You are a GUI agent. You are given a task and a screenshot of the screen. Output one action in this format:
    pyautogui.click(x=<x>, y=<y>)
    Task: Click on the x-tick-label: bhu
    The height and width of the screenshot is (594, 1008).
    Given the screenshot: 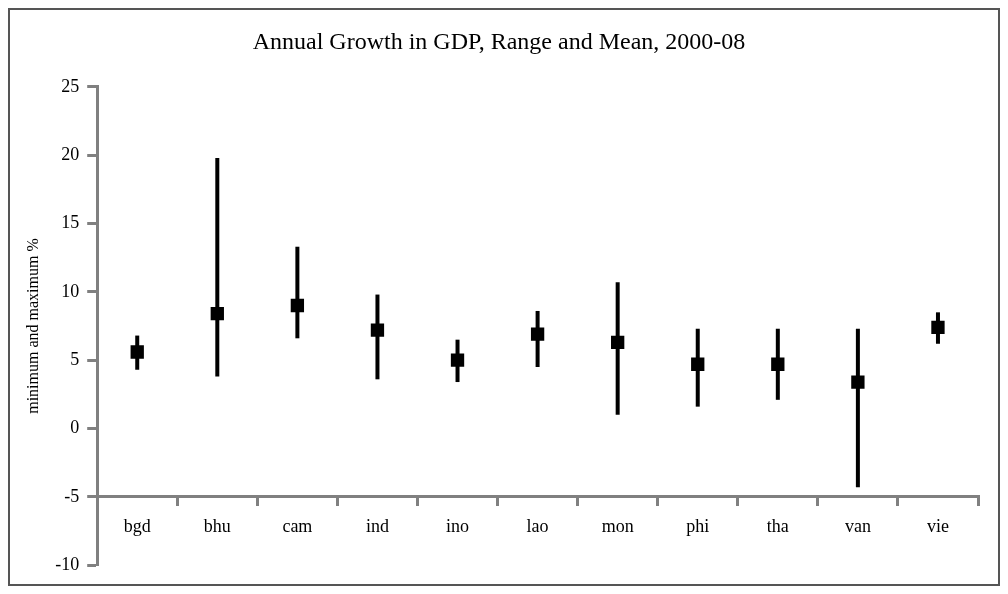 What is the action you would take?
    pyautogui.click(x=217, y=526)
    